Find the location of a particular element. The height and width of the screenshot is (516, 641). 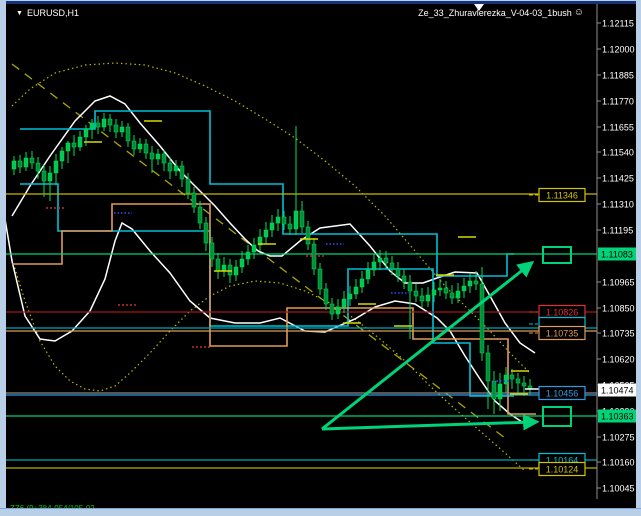

axis-tick-label: 1.10965 is located at coordinates (618, 283).